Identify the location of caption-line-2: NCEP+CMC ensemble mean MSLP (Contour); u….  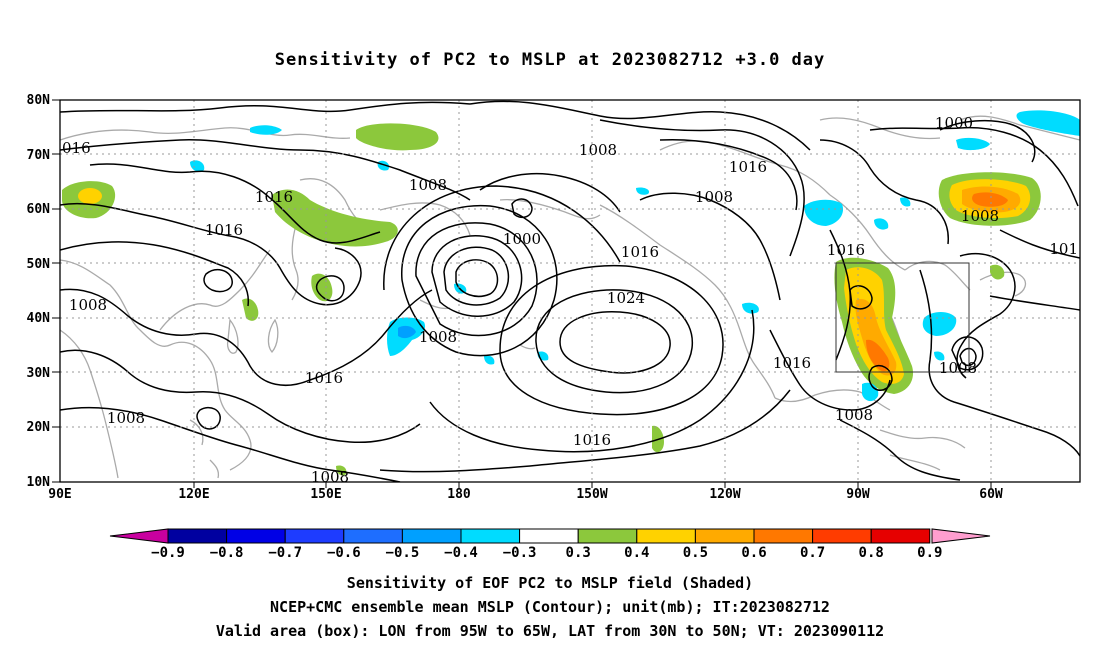
(550, 607).